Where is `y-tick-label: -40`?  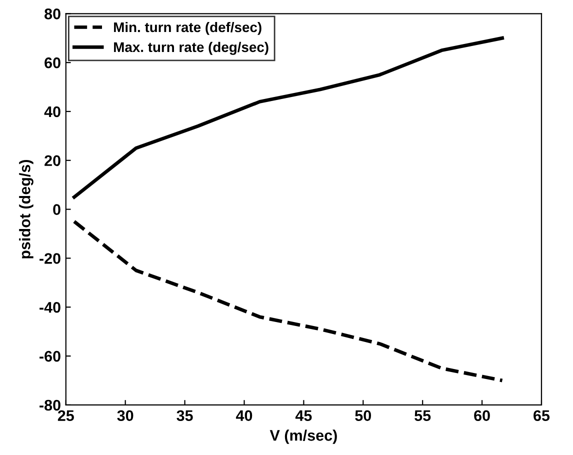
y-tick-label: -40 is located at coordinates (50, 307).